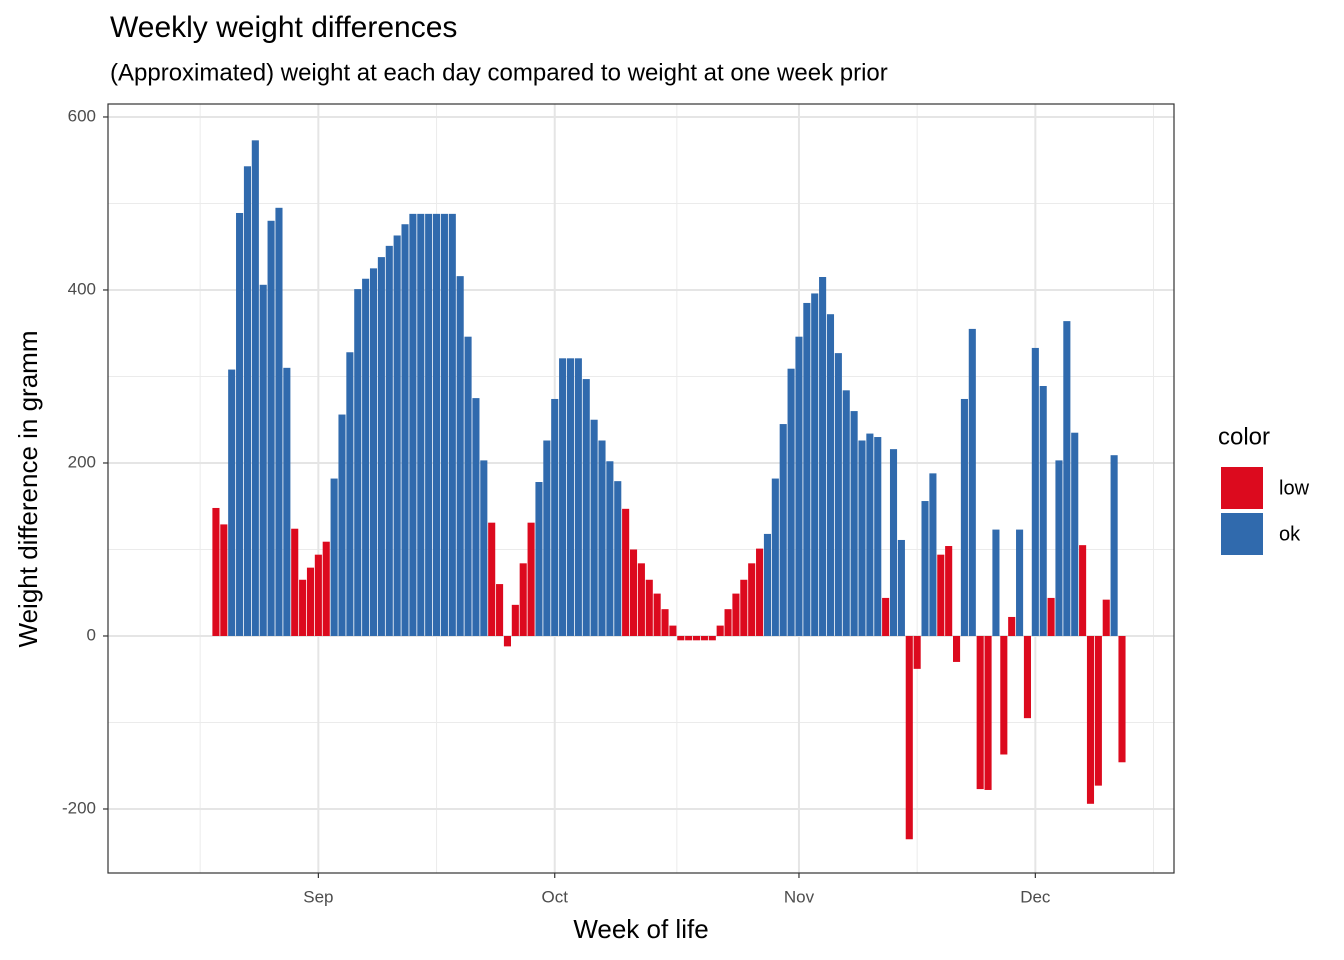 The width and height of the screenshot is (1344, 960). Describe the element at coordinates (91, 634) in the screenshot. I see `y-tick-label: 0` at that location.